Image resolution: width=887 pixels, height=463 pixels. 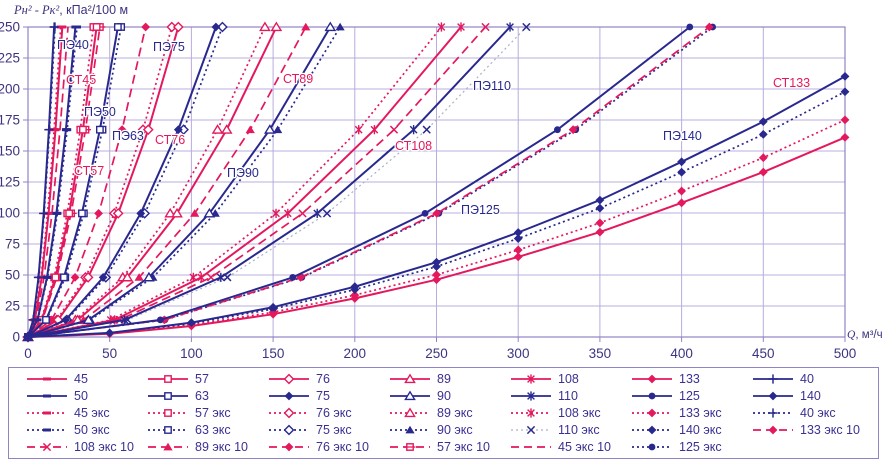 What do you see at coordinates (448, 396) in the screenshot?
I see `legend-item-90: 90` at bounding box center [448, 396].